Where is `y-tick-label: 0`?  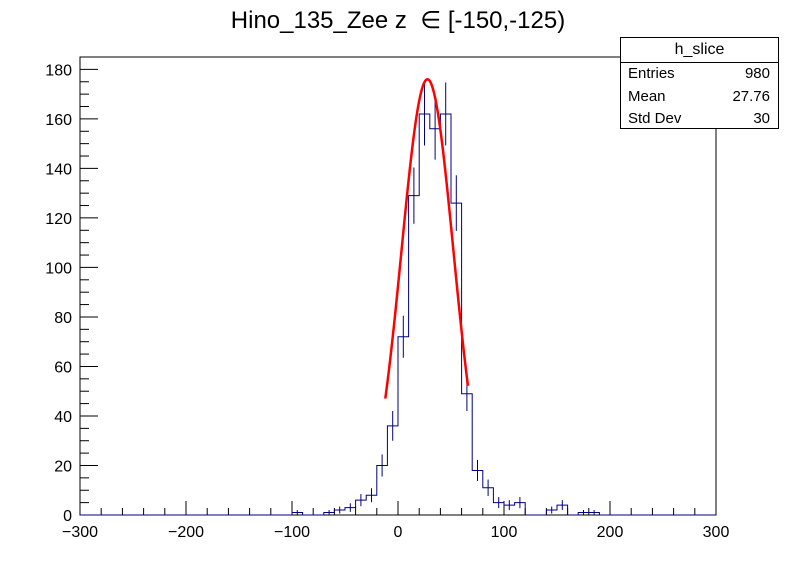
y-tick-label: 0 is located at coordinates (67, 516).